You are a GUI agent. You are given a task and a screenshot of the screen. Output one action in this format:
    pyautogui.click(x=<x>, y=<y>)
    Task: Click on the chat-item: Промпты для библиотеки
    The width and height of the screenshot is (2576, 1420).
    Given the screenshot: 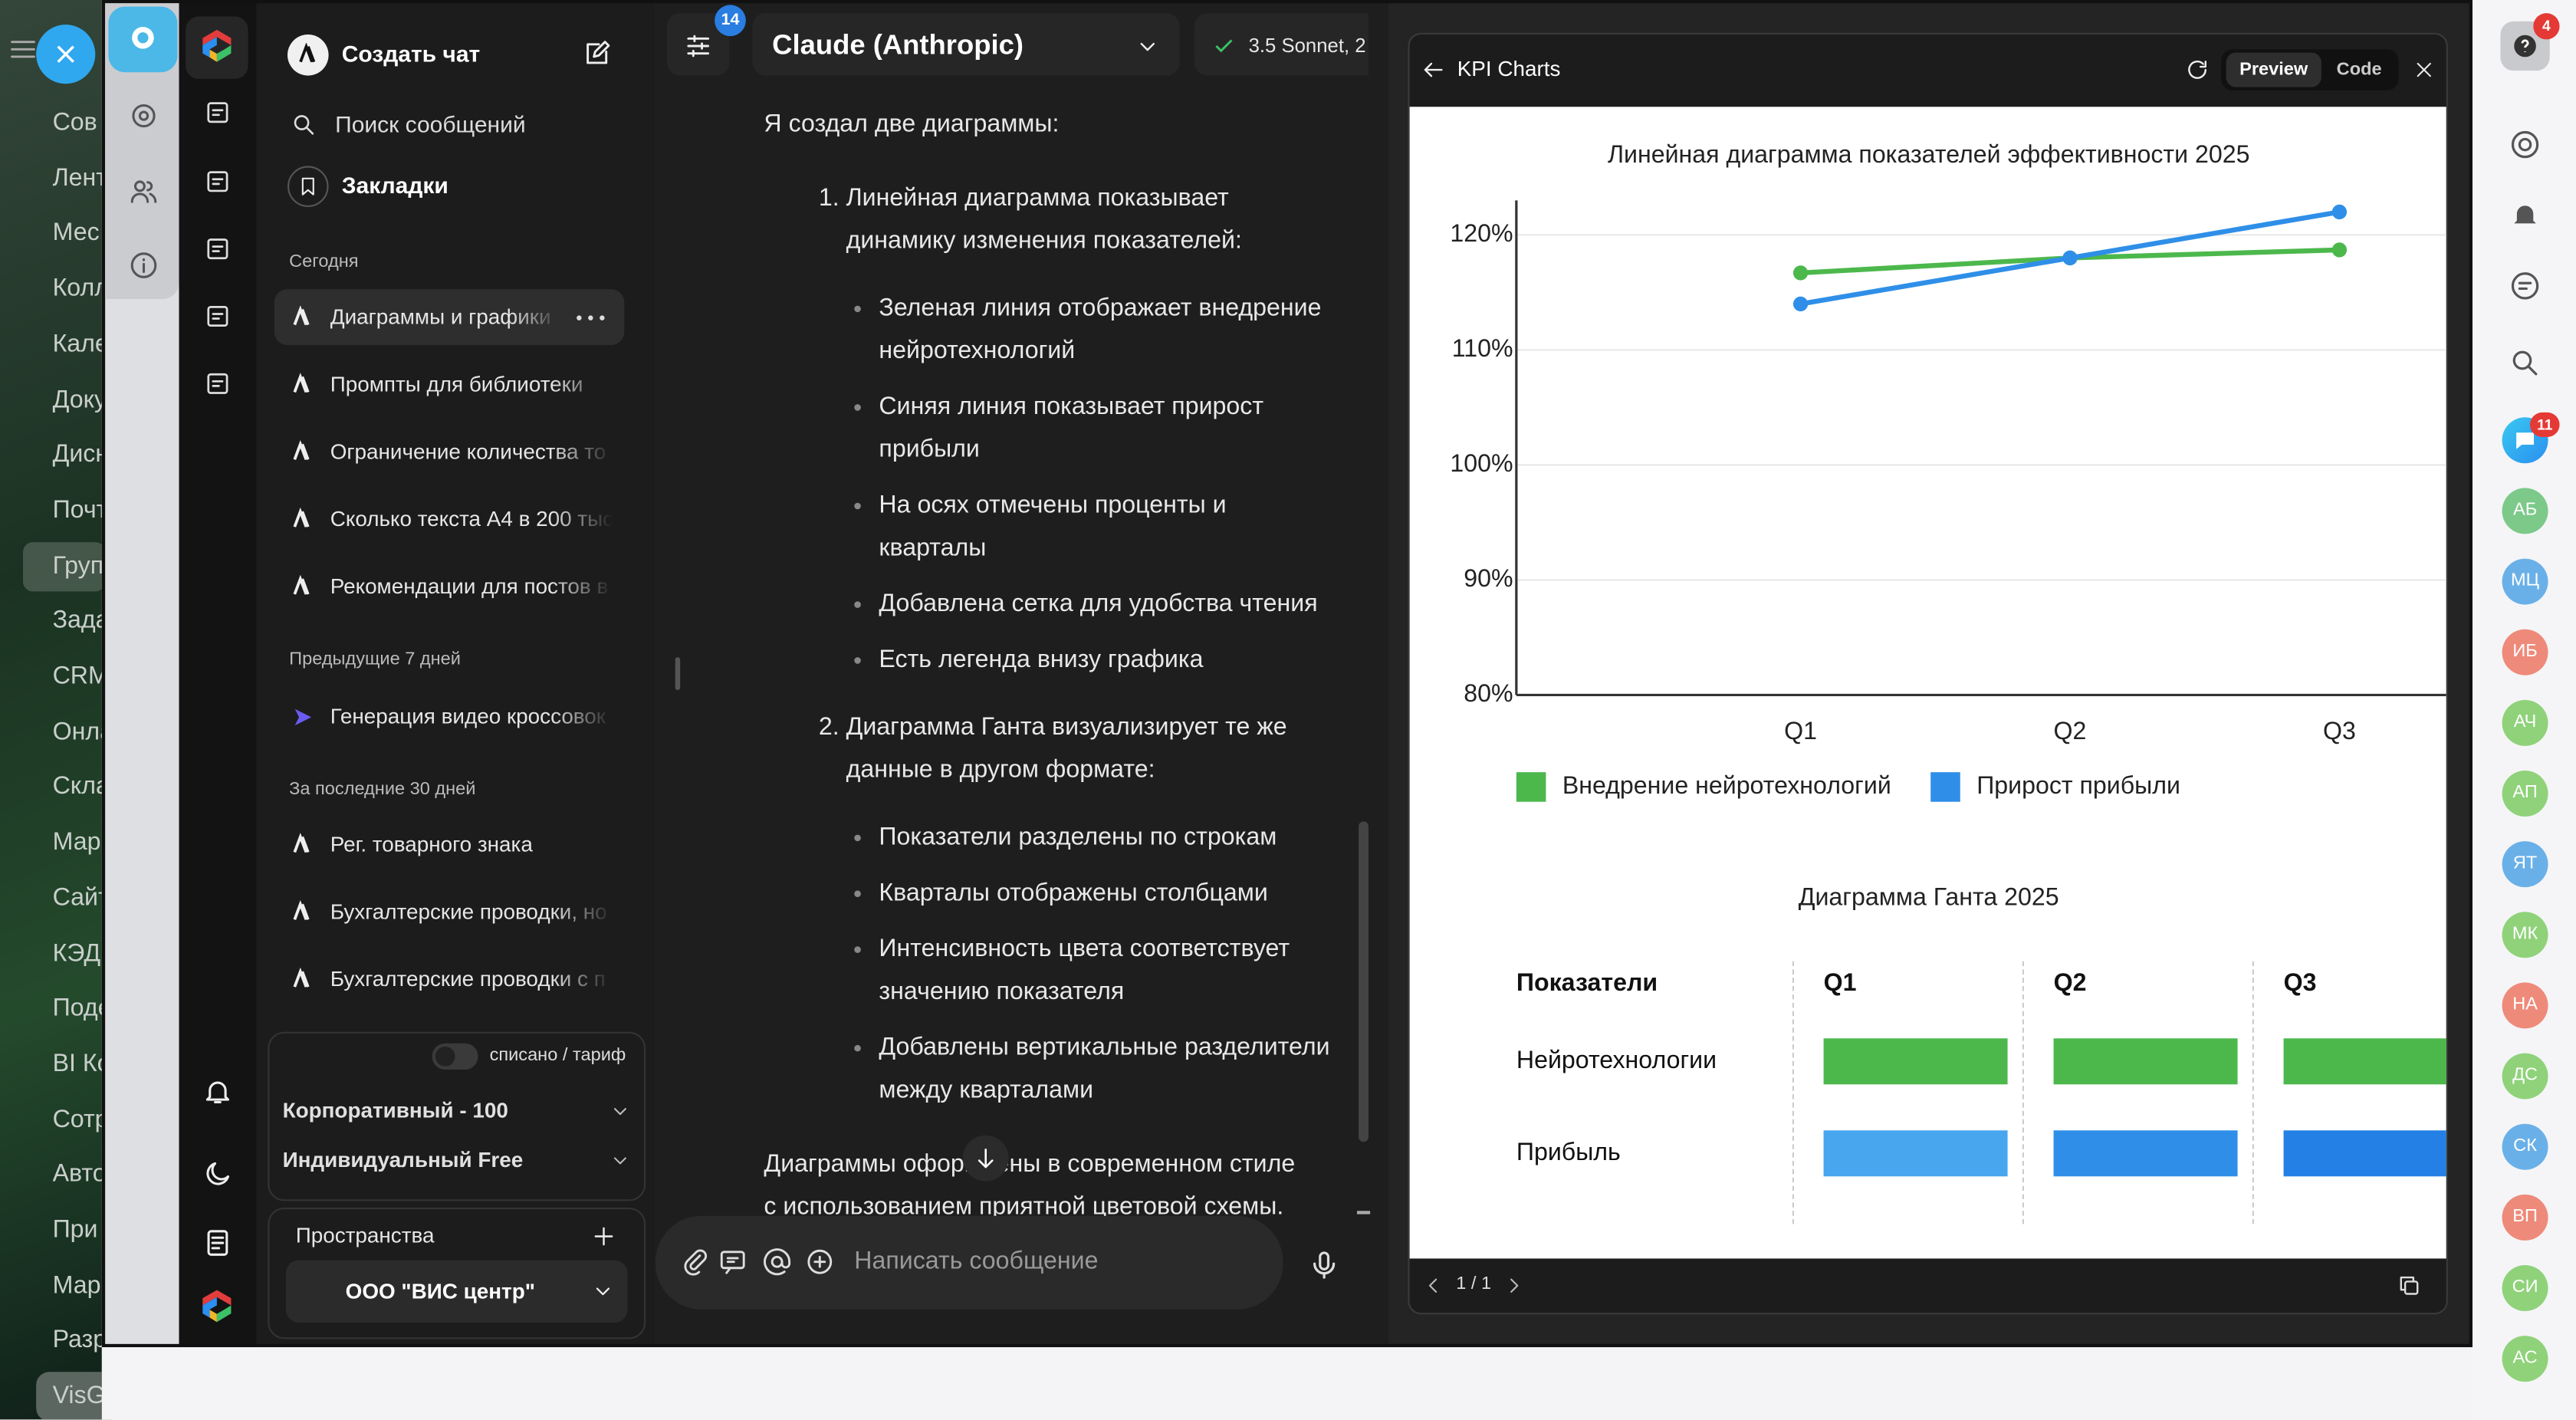 What is the action you would take?
    pyautogui.click(x=456, y=383)
    